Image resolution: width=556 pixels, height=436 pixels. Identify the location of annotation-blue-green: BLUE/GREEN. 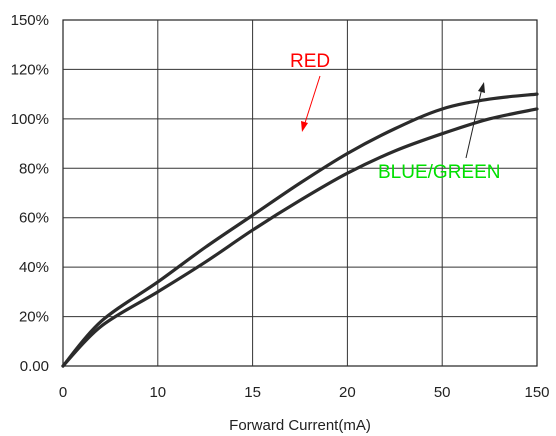
(439, 172).